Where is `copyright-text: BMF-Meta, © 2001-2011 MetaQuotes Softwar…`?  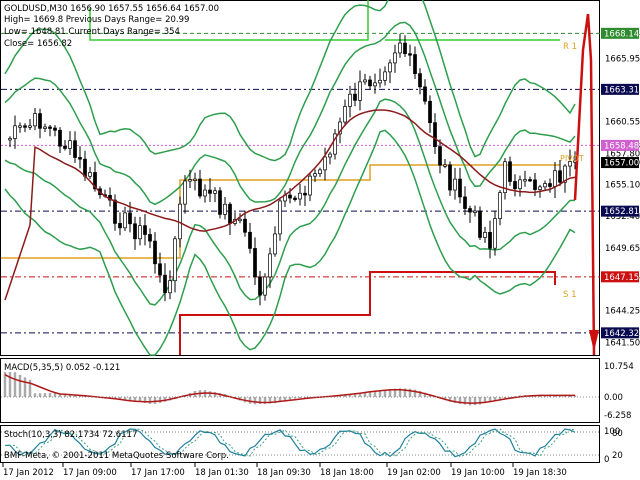 copyright-text: BMF-Meta, © 2001-2011 MetaQuotes Softwar… is located at coordinates (116, 456).